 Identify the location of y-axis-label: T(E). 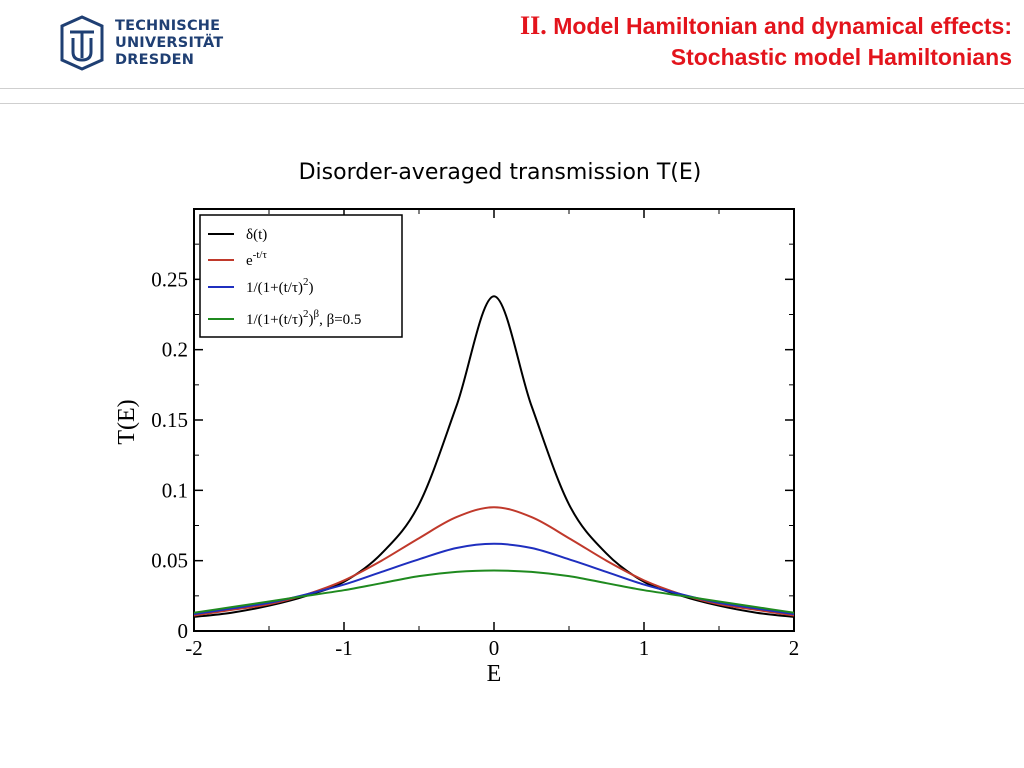
(127, 421).